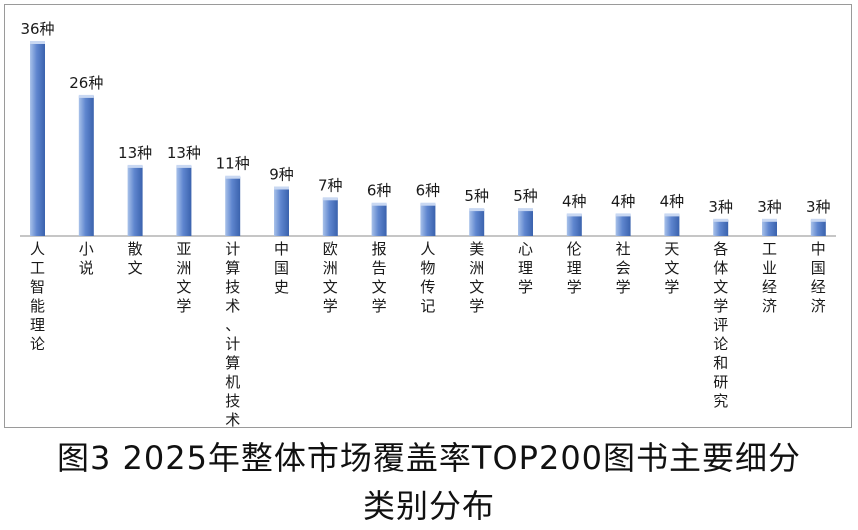  Describe the element at coordinates (720, 325) in the screenshot. I see `category-label-15: 各体文学评论和研究` at that location.